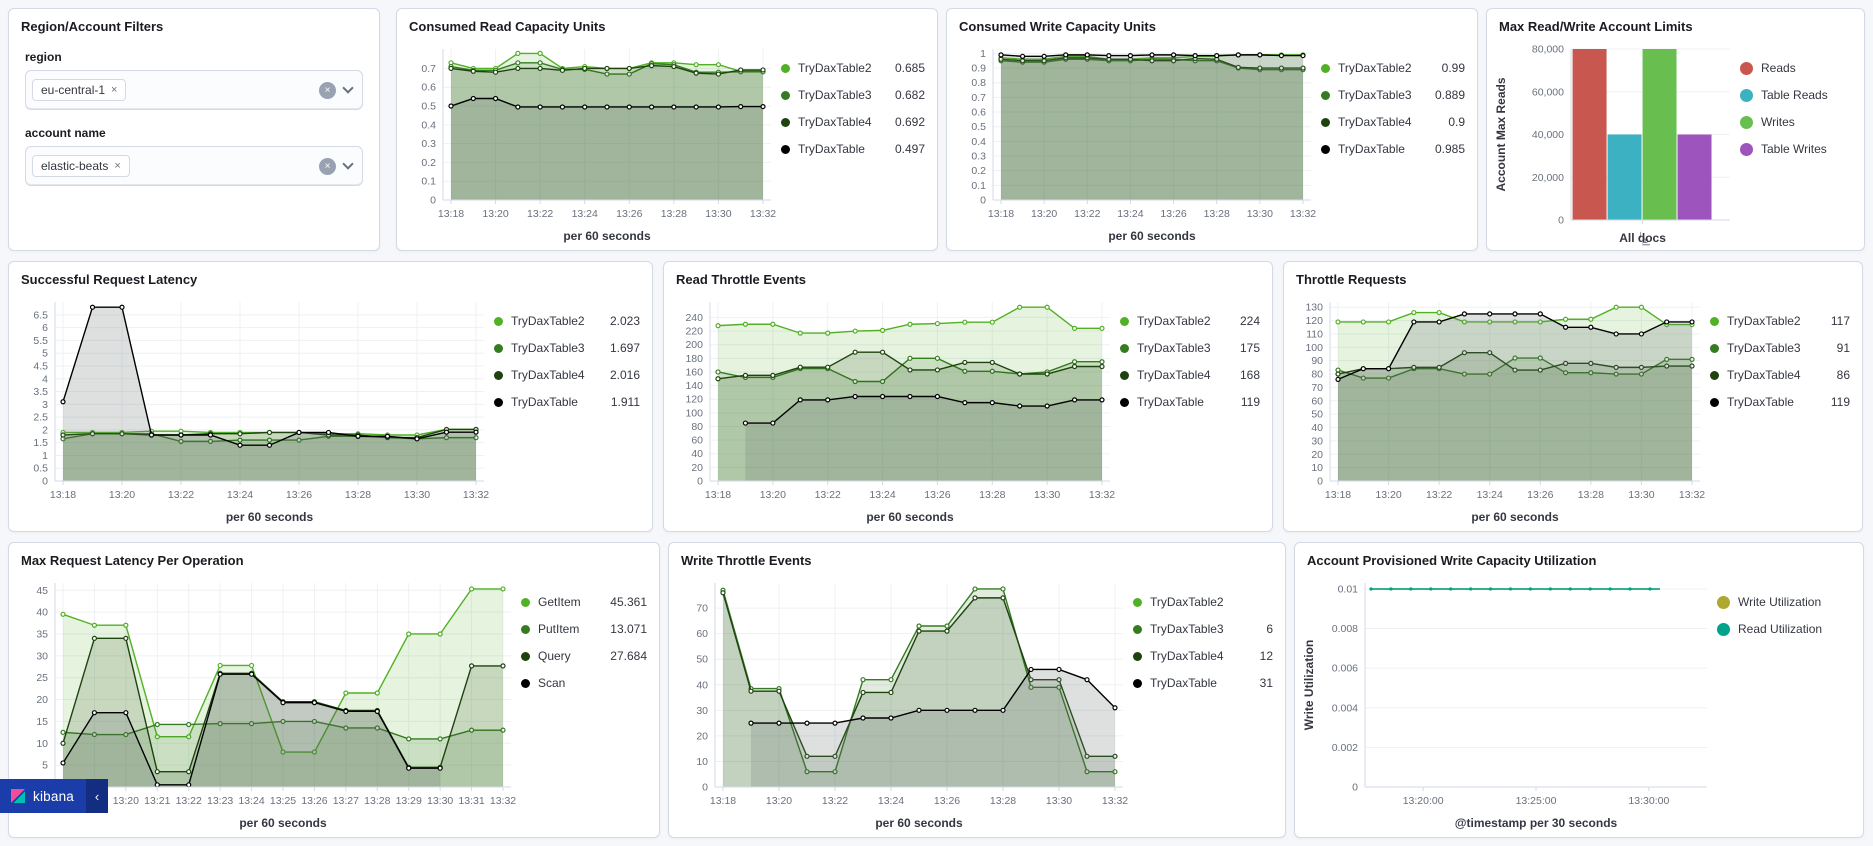  What do you see at coordinates (42, 634) in the screenshot?
I see `svg-text: 35` at bounding box center [42, 634].